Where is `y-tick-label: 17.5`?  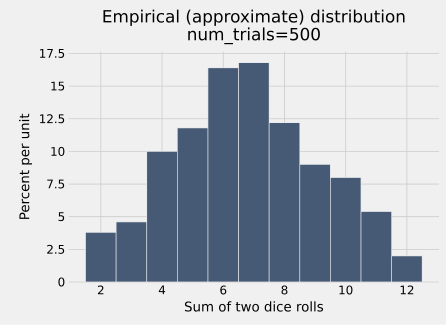 y-tick-label: 17.5 is located at coordinates (52, 53).